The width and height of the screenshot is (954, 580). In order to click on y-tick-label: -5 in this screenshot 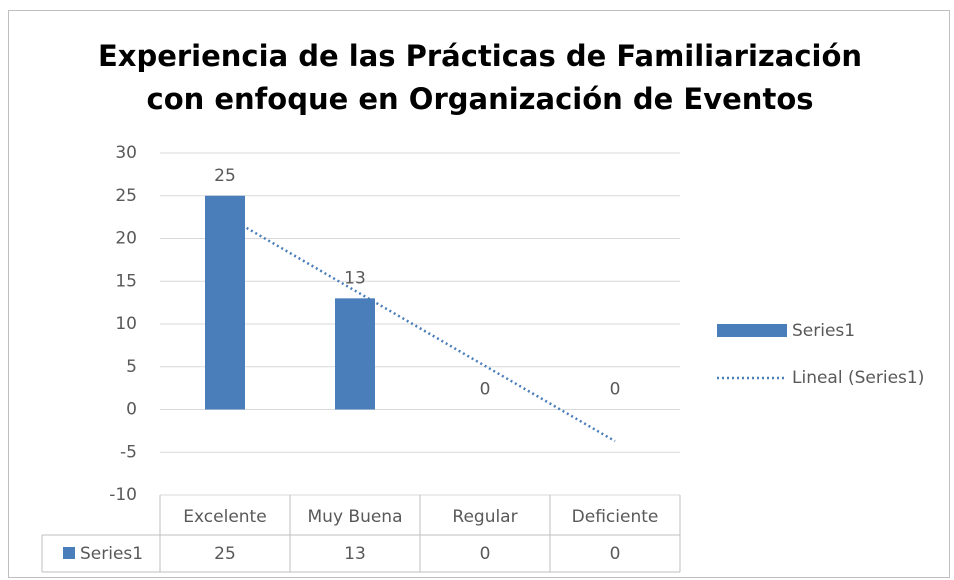, I will do `click(128, 452)`.